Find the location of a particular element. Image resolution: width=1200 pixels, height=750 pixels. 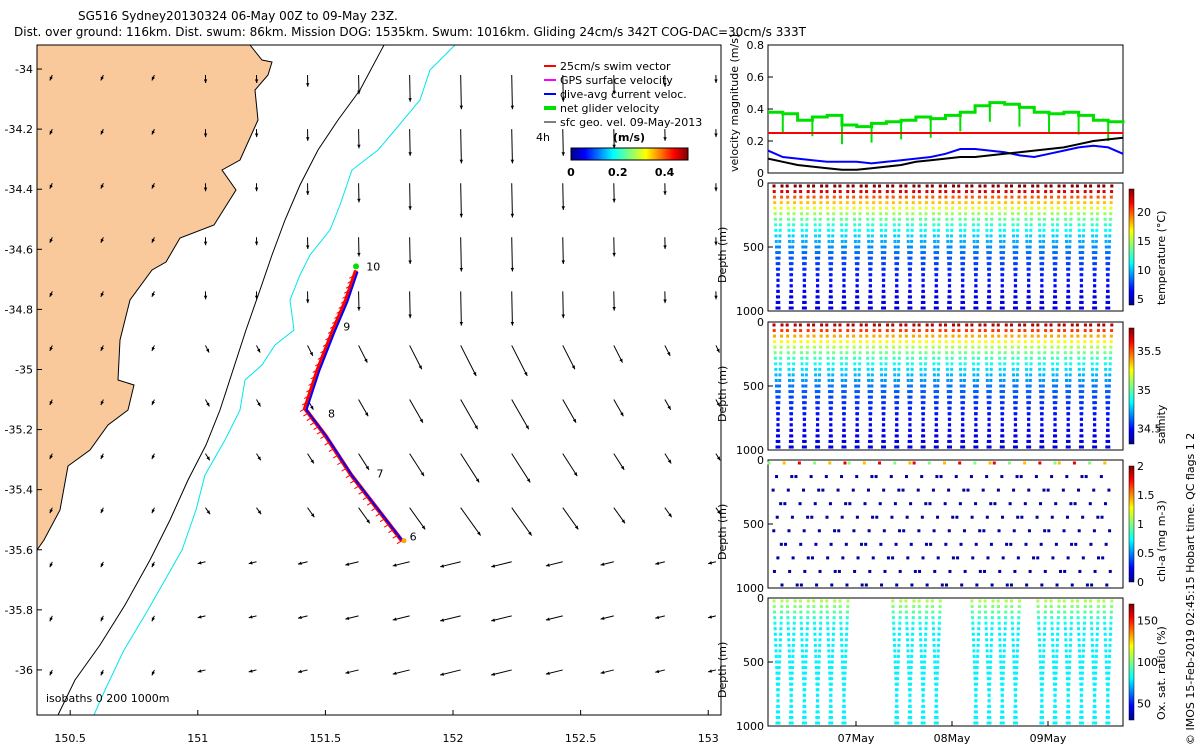

swim-tick is located at coordinates (312, 423).